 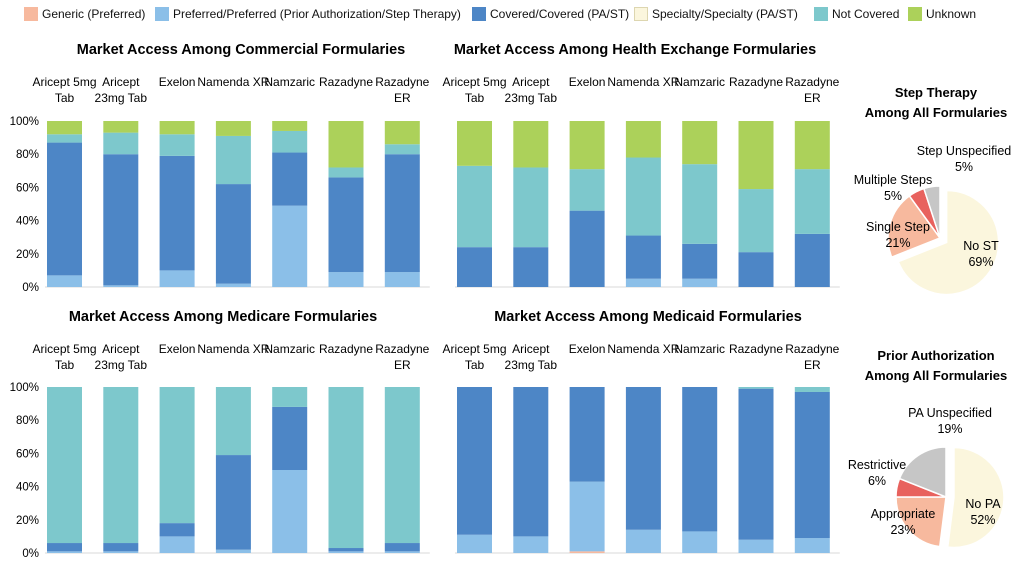 I want to click on y-tick-label: 60%, so click(x=27, y=188).